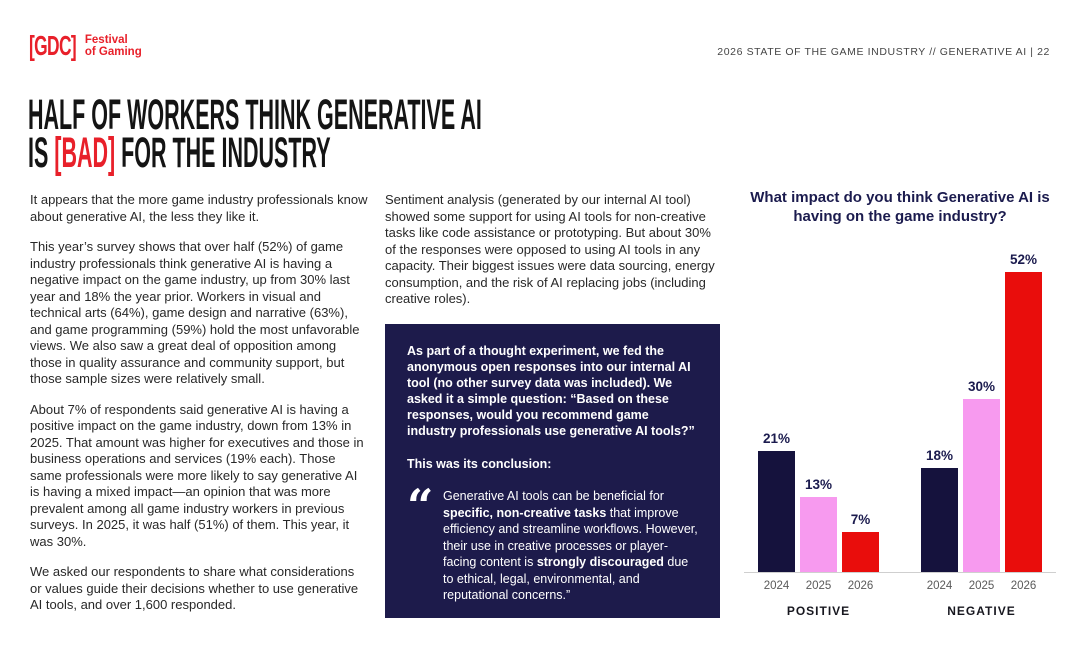 The height and width of the screenshot is (655, 1080). I want to click on bar-value-label: 52%, so click(1023, 259).